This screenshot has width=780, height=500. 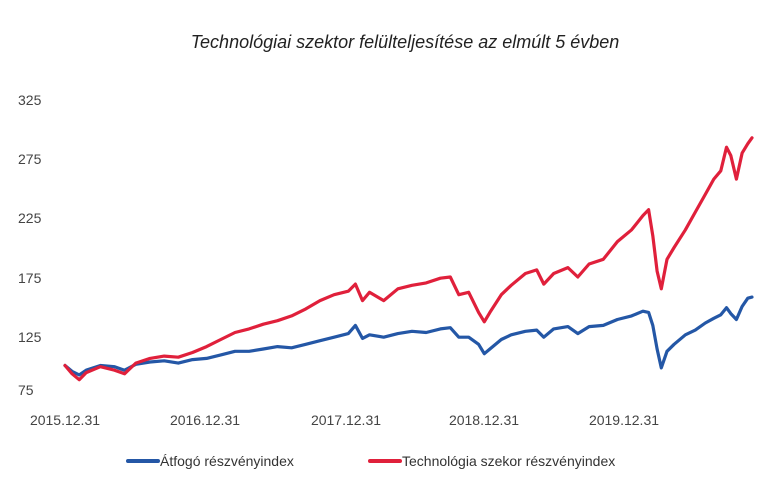 I want to click on x-tick-label: 2017.12.31, so click(x=346, y=420).